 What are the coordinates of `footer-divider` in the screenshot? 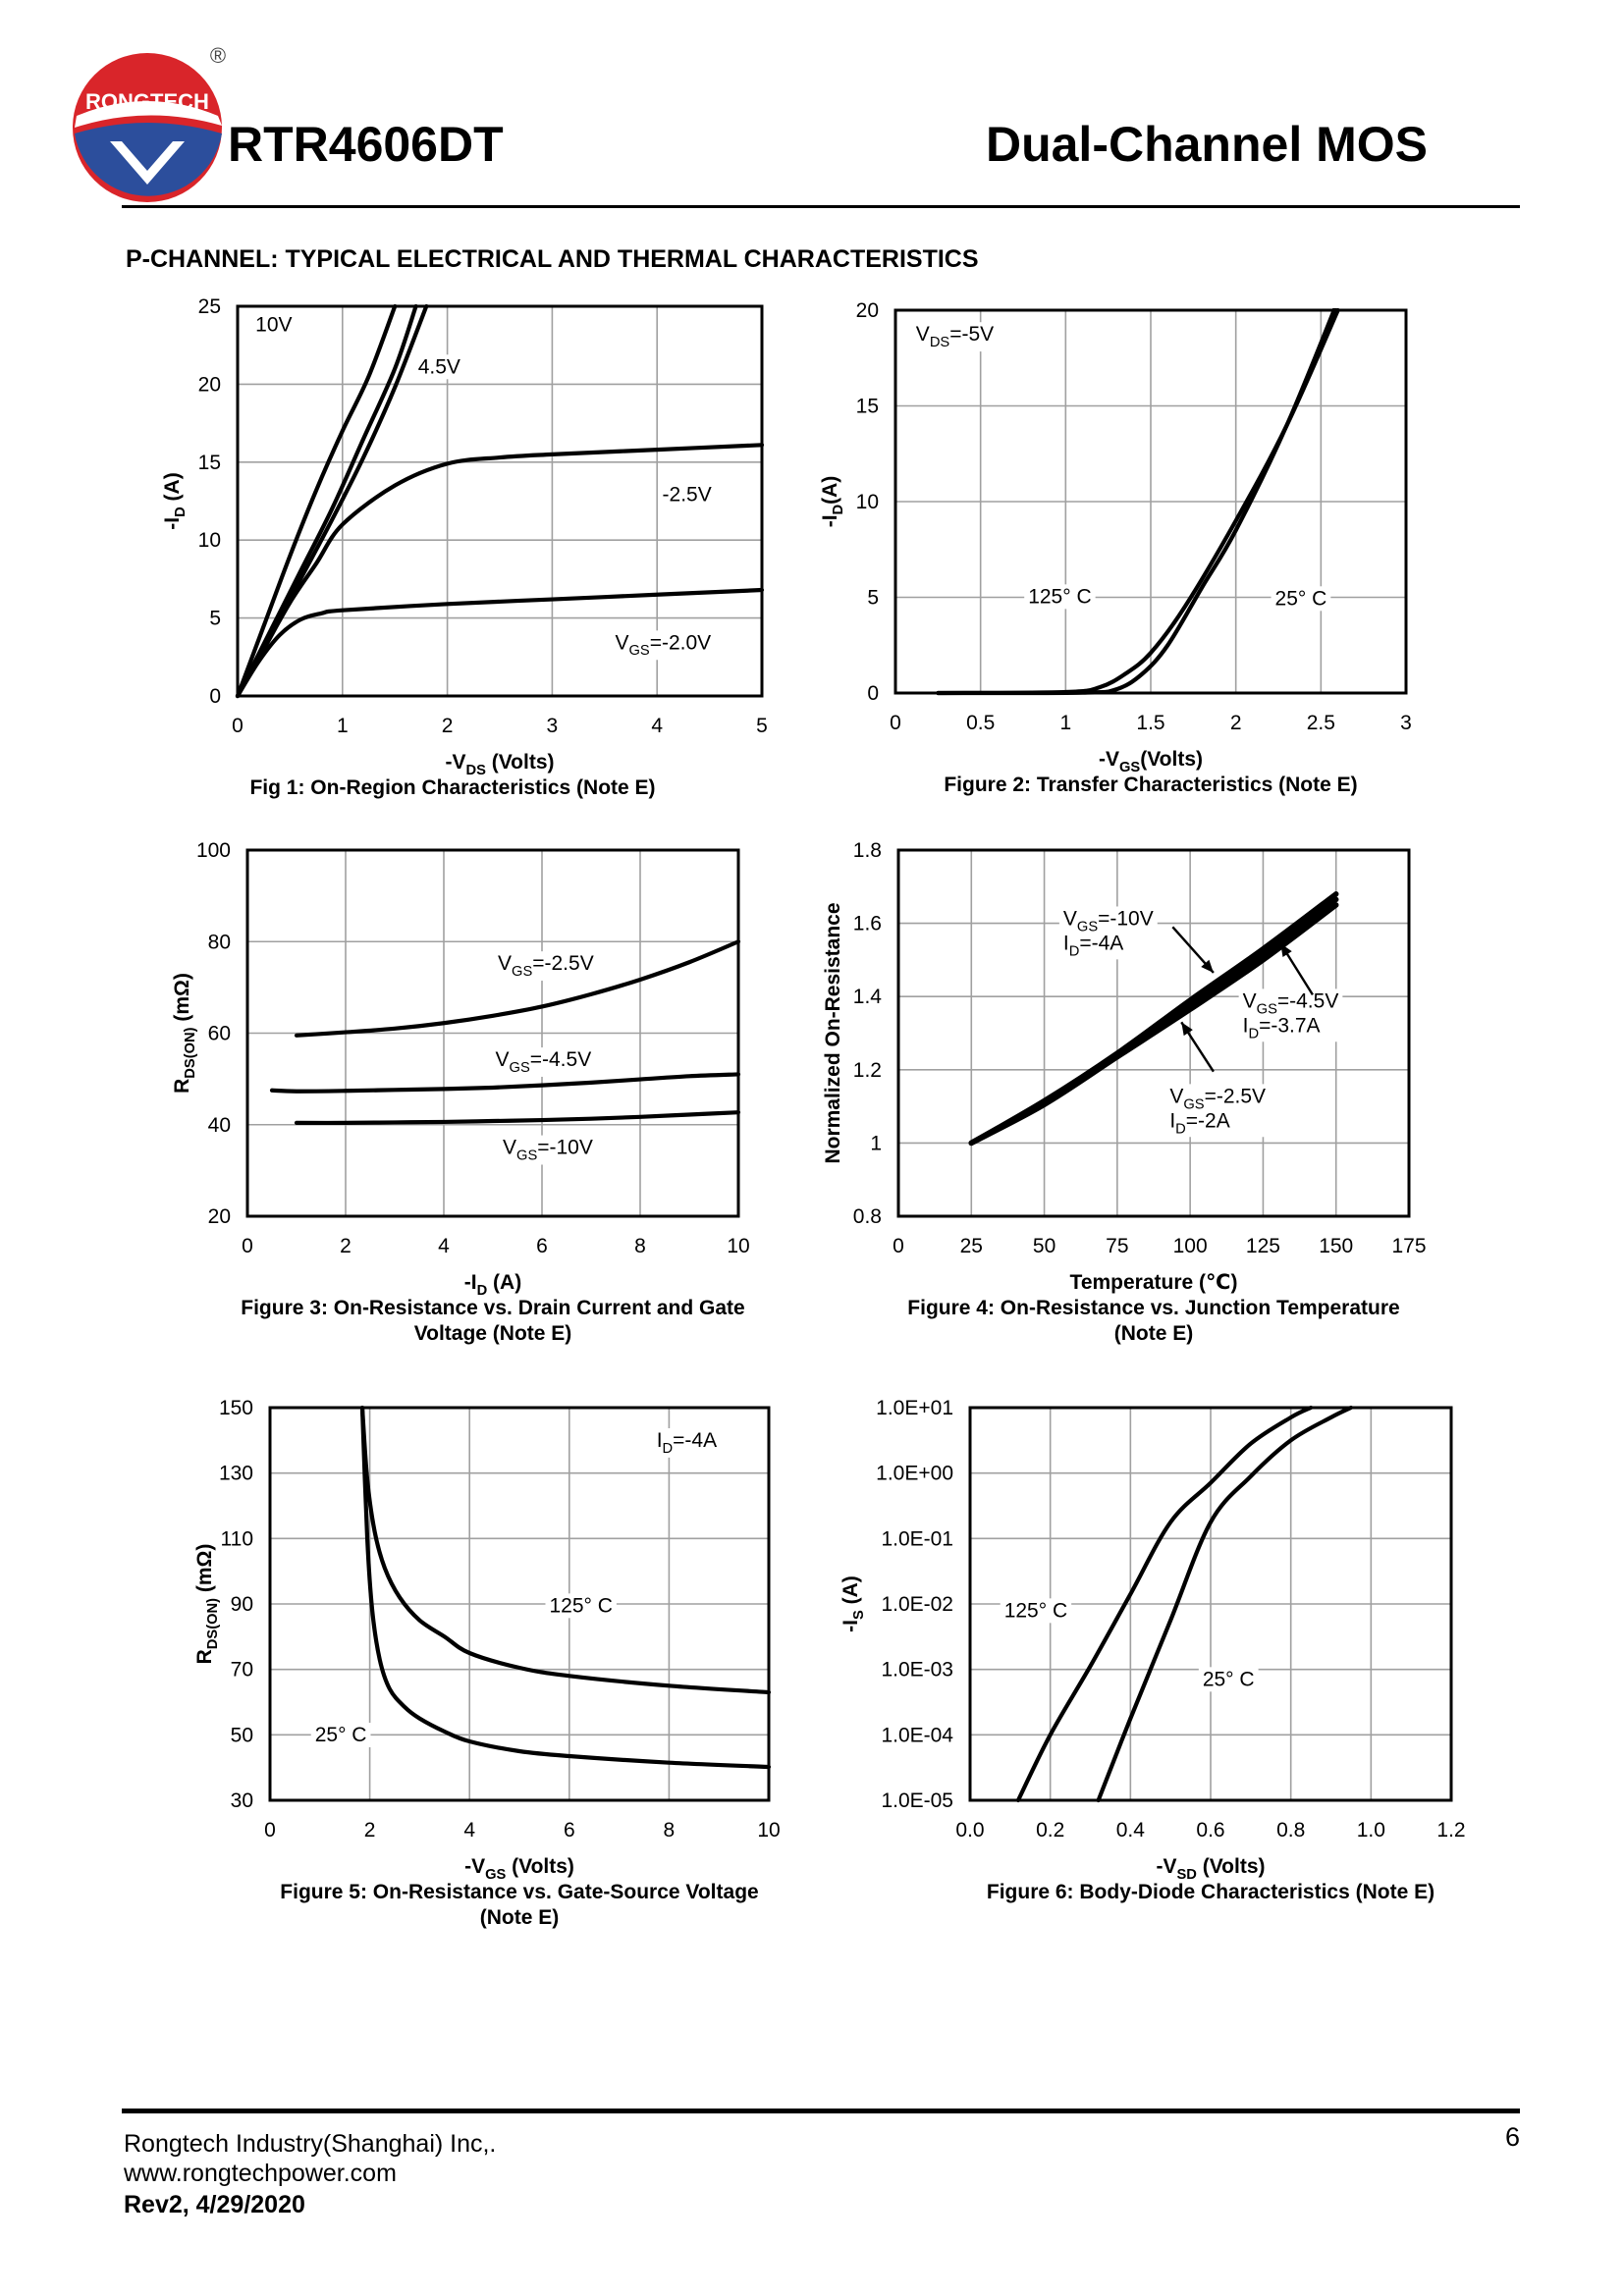 It's located at (821, 2111).